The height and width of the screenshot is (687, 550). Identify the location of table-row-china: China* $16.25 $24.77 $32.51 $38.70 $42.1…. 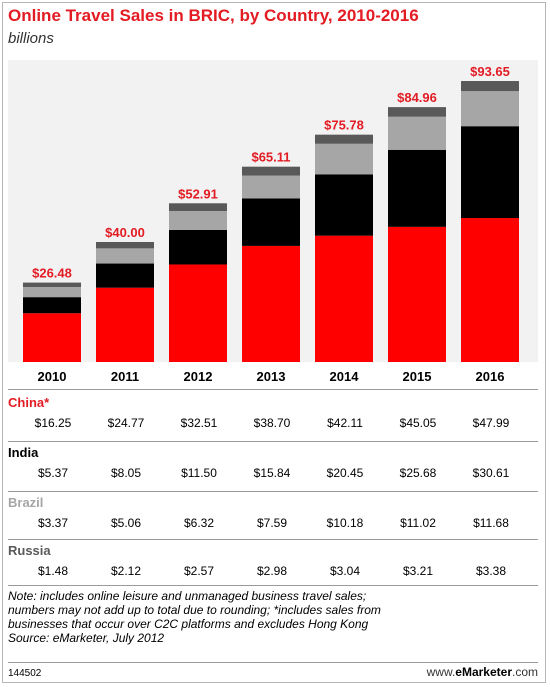
(273, 418).